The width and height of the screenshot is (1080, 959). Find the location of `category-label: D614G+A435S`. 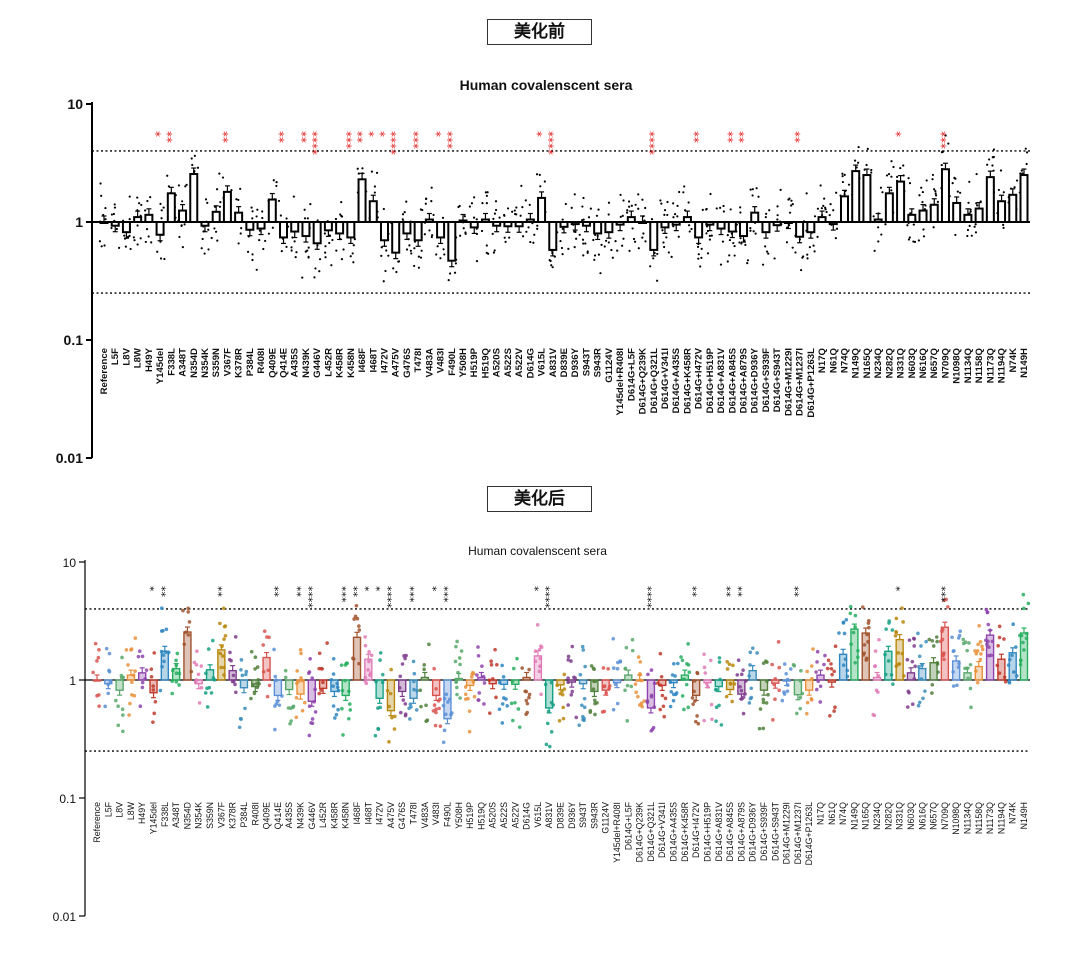

category-label: D614G+A435S is located at coordinates (676, 380).